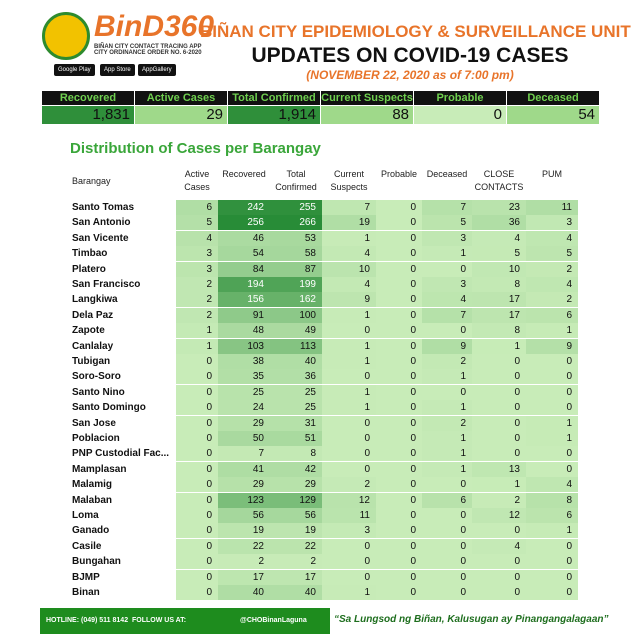 The height and width of the screenshot is (640, 640). I want to click on summary-label: Current Suspects, so click(367, 98).